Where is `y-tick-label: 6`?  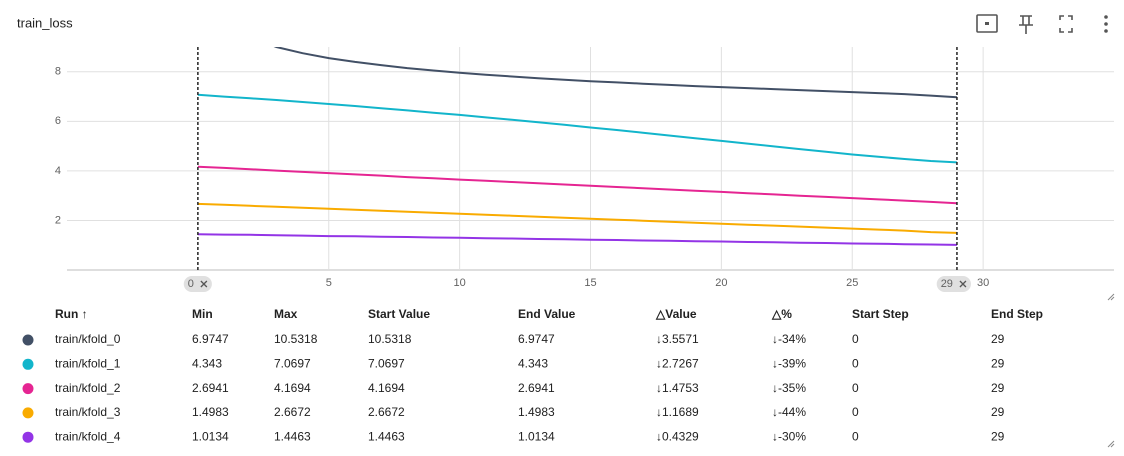 y-tick-label: 6 is located at coordinates (58, 121).